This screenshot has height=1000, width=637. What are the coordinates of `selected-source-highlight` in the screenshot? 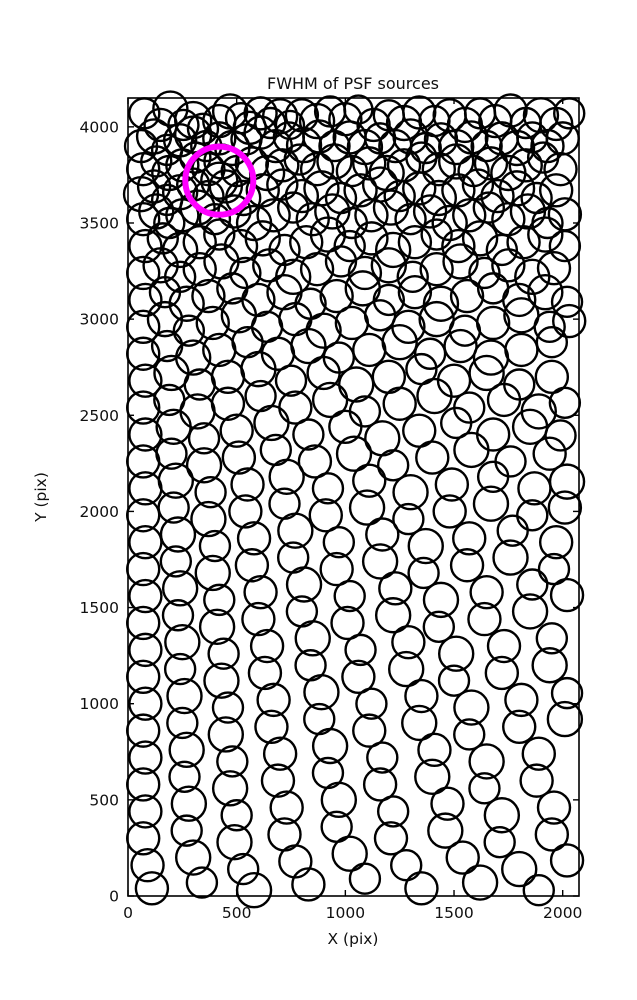 It's located at (219, 180).